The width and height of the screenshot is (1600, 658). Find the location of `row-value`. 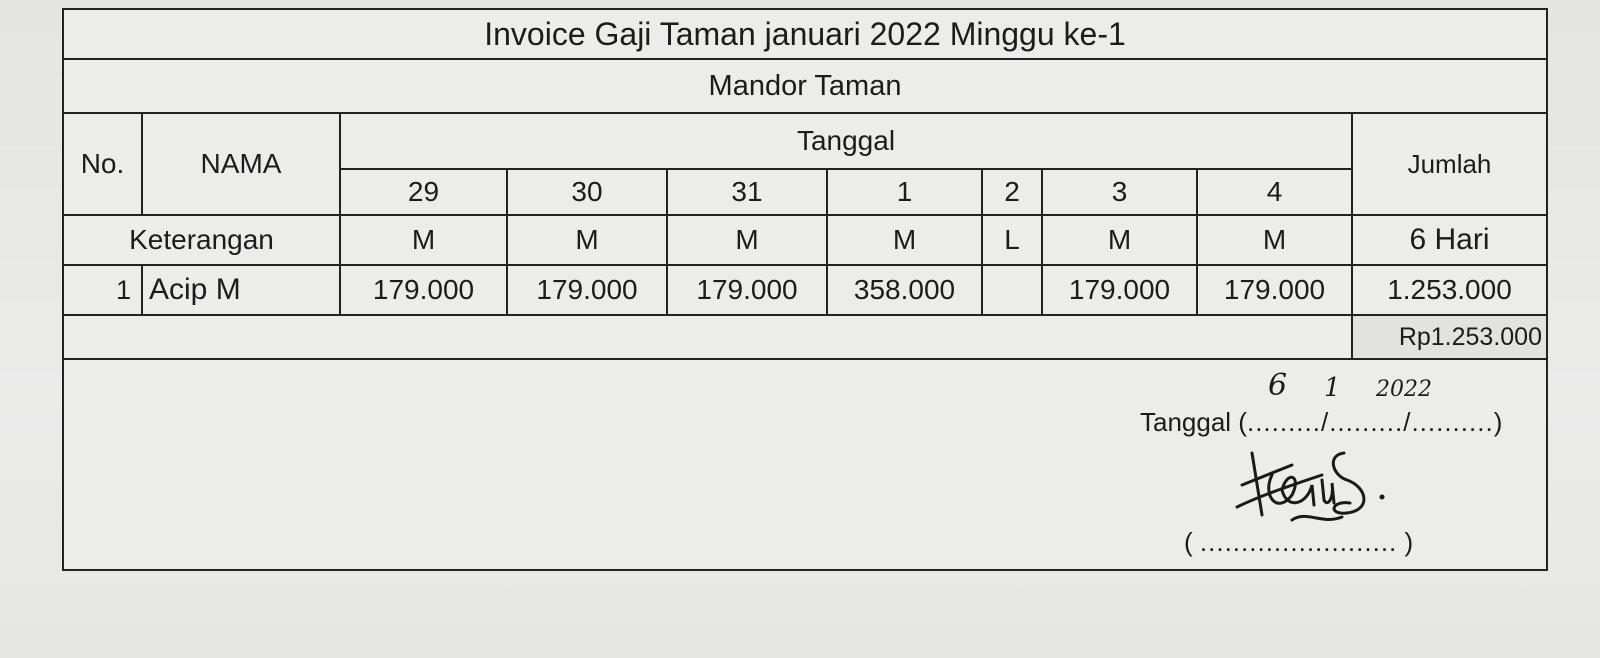

row-value is located at coordinates (1012, 290).